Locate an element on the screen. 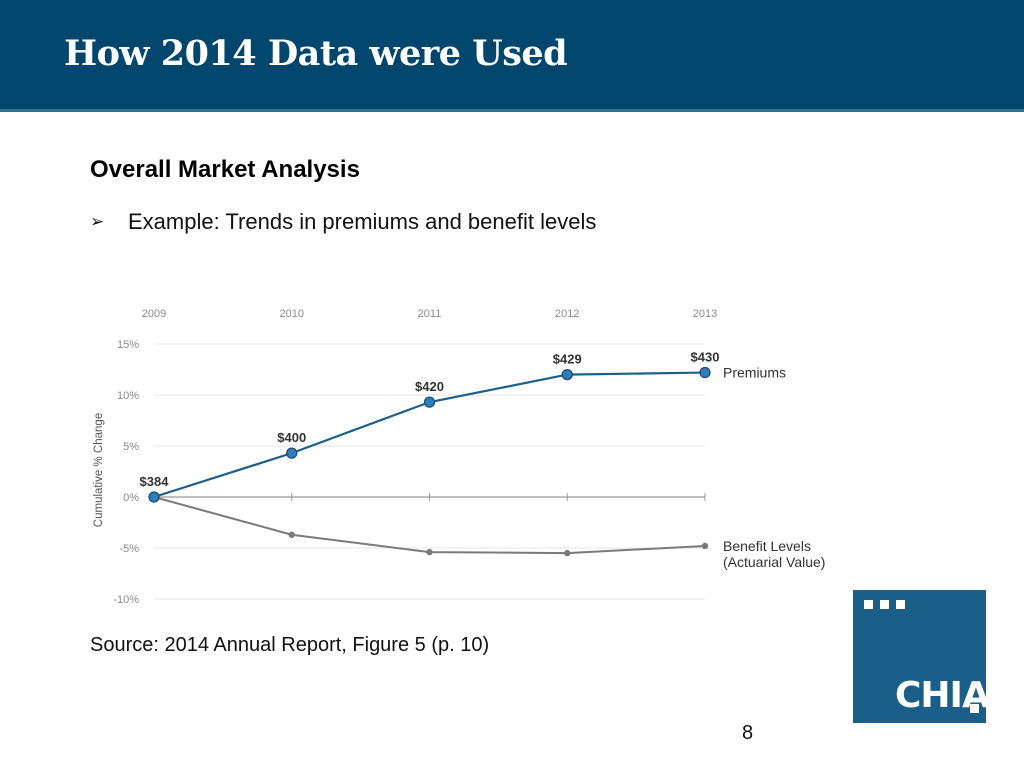 The image size is (1024, 768). x-tick-label: 2012 is located at coordinates (567, 314).